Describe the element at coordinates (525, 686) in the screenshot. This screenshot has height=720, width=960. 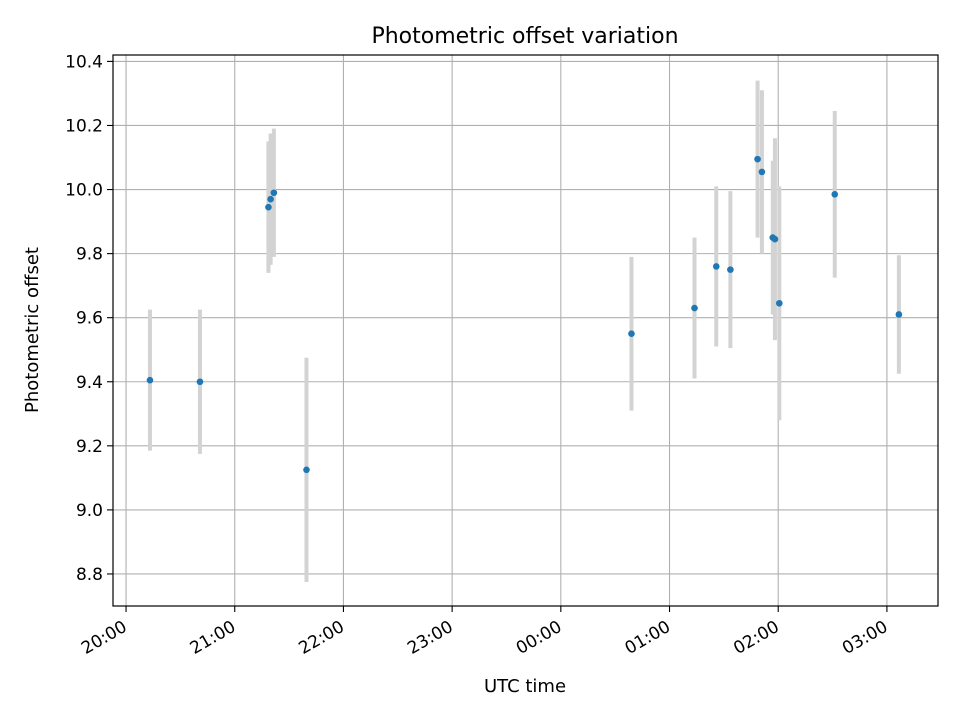
I see `x-axis-label: UTC time` at that location.